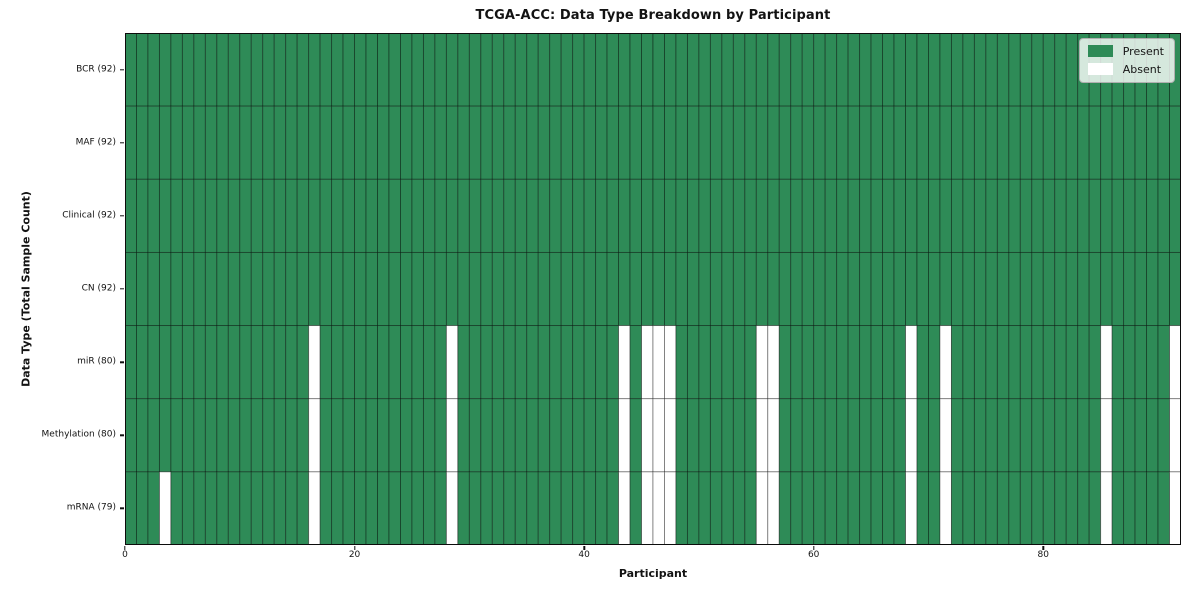 The image size is (1200, 600). Describe the element at coordinates (584, 555) in the screenshot. I see `x-tick-label: 40` at that location.